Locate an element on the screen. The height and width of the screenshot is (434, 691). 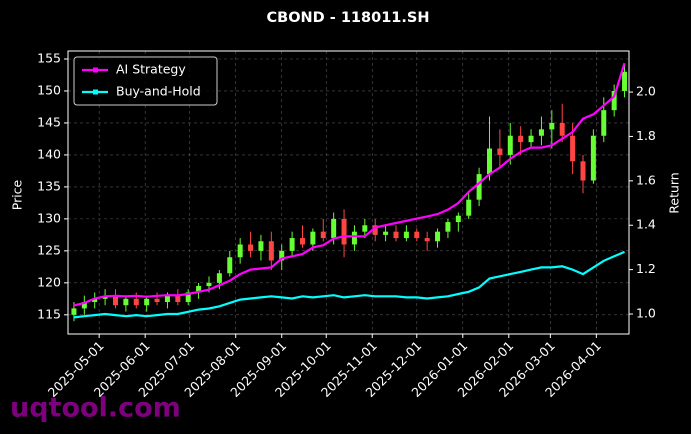
y2-tick-label: 1.8 is located at coordinates (646, 135).